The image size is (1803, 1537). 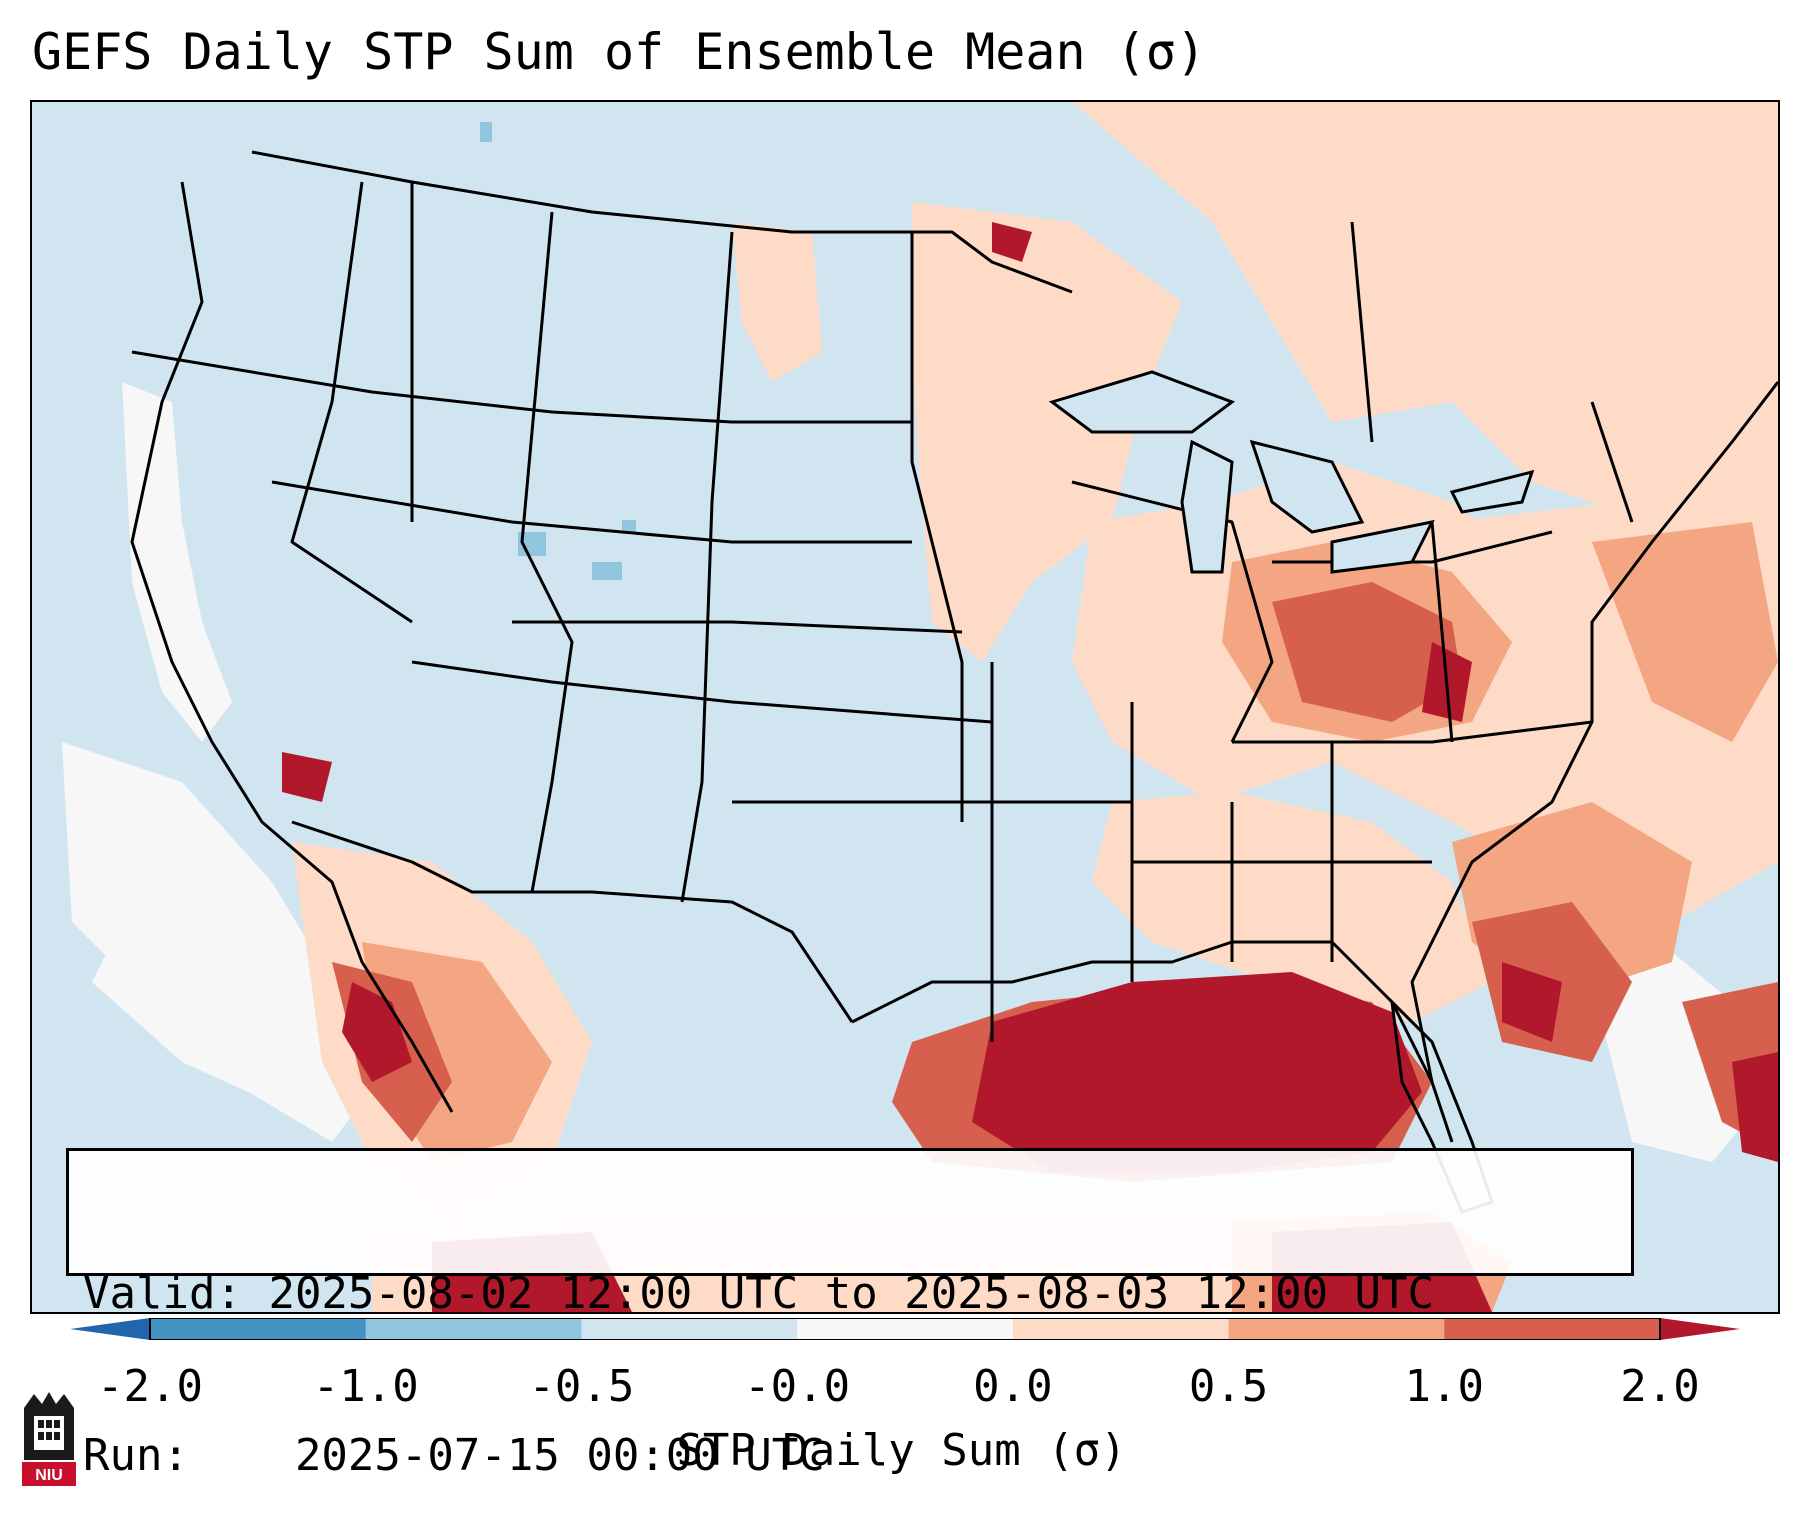 I want to click on colorbar-under-extension, so click(x=110, y=1329).